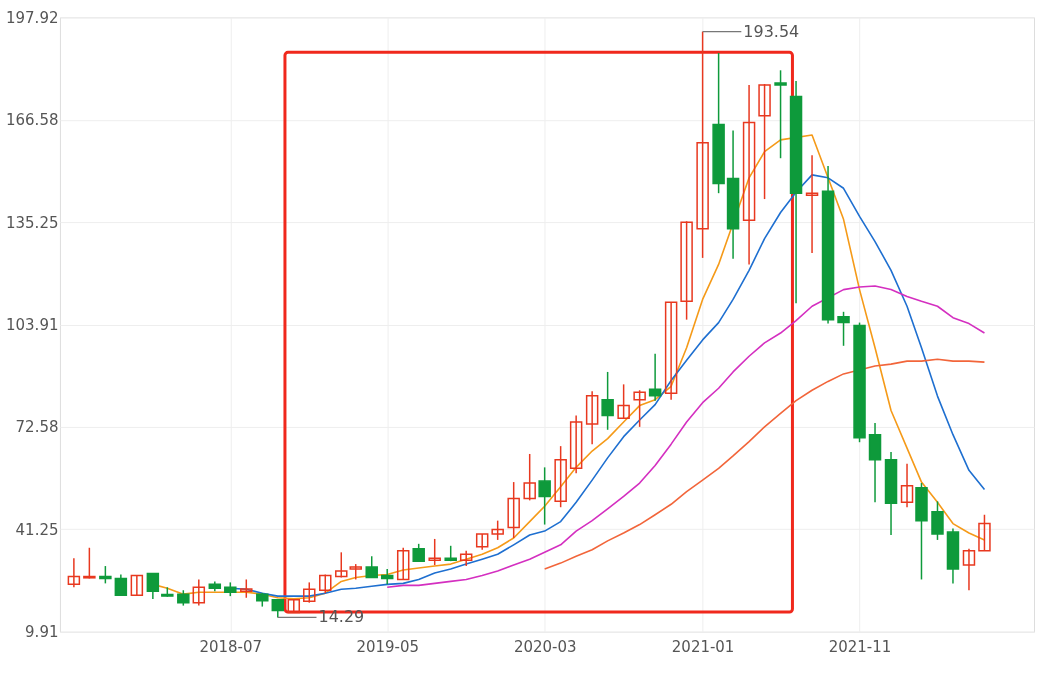  Describe the element at coordinates (37, 427) in the screenshot. I see `y-tick-label: 72.58` at that location.